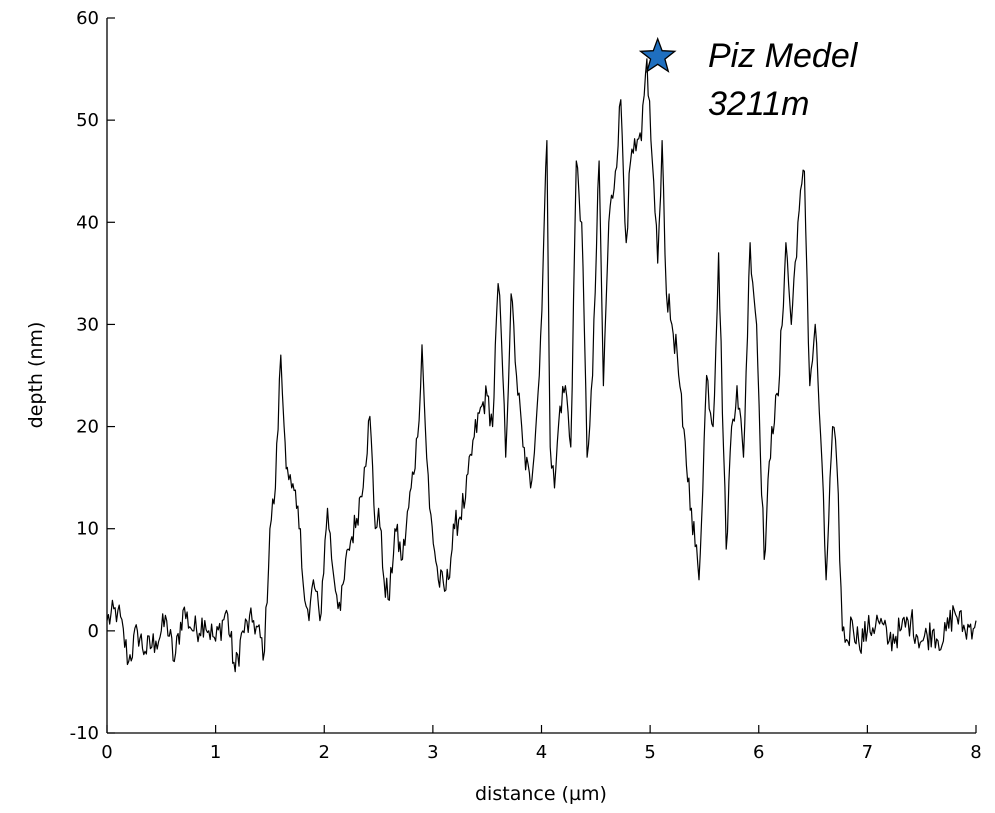 The width and height of the screenshot is (995, 813). What do you see at coordinates (87, 222) in the screenshot?
I see `y-tick-label: 40` at bounding box center [87, 222].